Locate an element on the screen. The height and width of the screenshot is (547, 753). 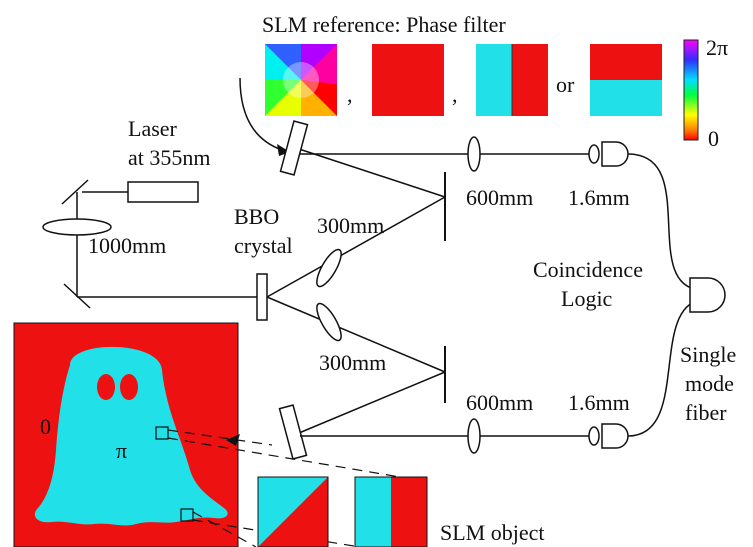
ghost-eye-left is located at coordinates (106, 387).